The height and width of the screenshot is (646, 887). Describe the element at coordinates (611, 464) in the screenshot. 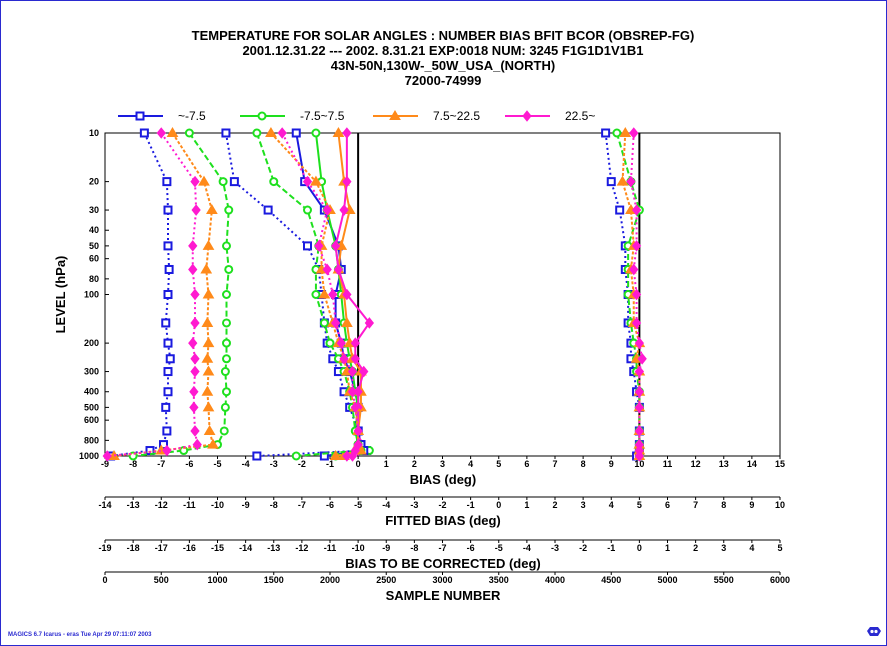

I see `x-tick-label: 9` at that location.